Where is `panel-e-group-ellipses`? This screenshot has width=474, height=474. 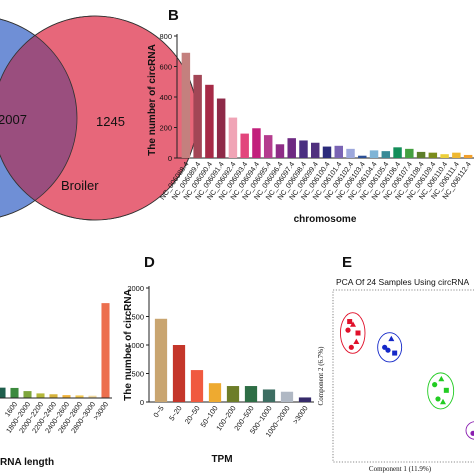
panel-e-group-ellipses is located at coordinates (406, 376).